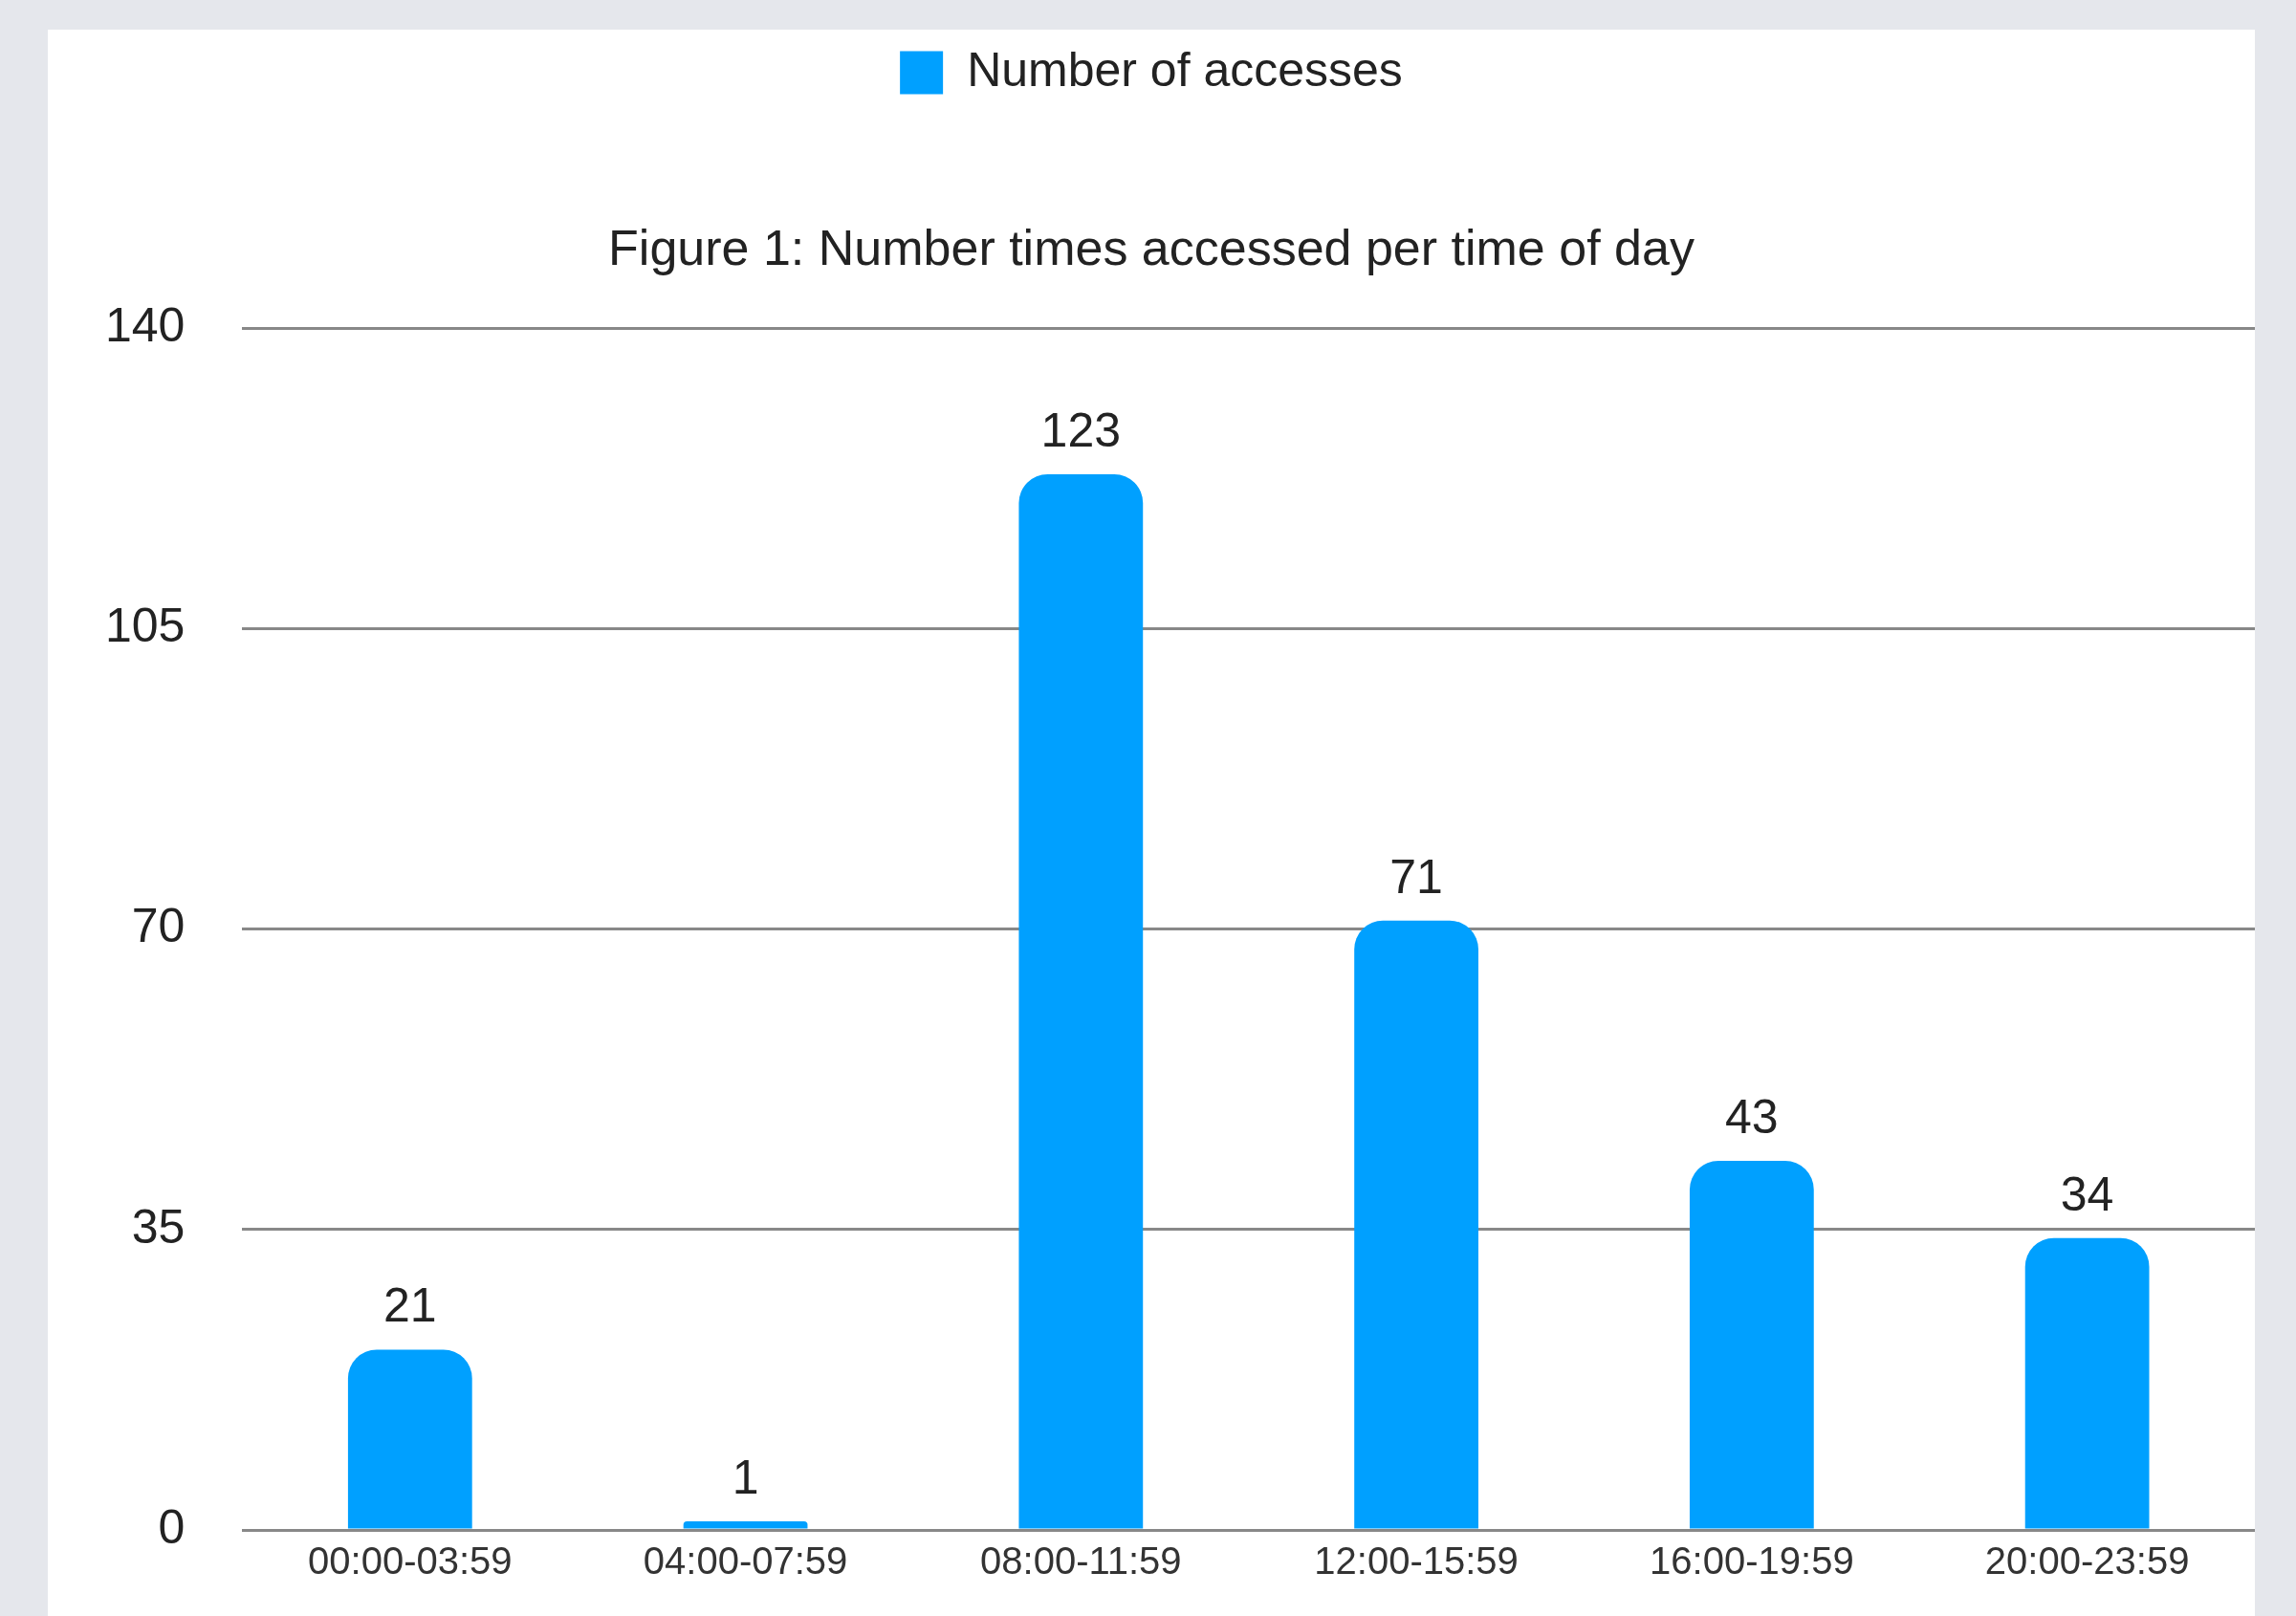 This screenshot has width=2296, height=1616. Describe the element at coordinates (1081, 1561) in the screenshot. I see `x-tick-label: 08:00-11:59` at that location.